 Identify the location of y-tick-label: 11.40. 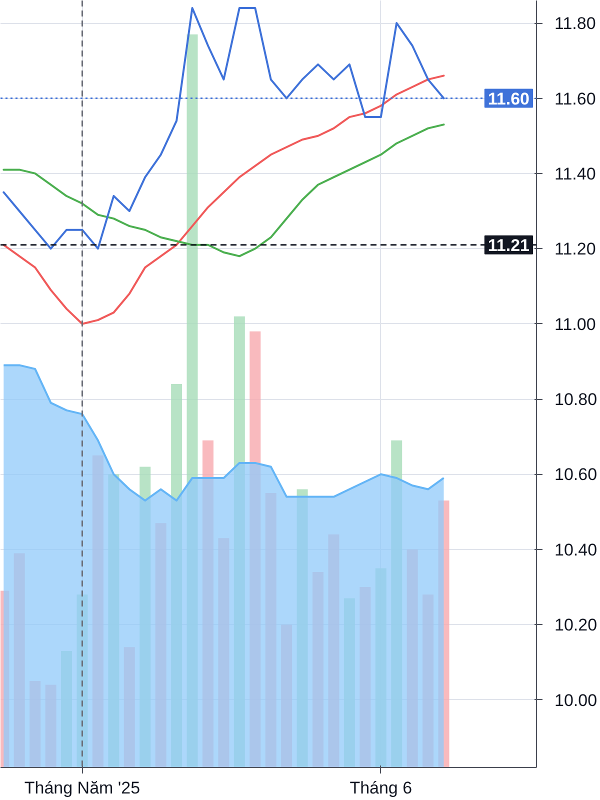
(575, 174).